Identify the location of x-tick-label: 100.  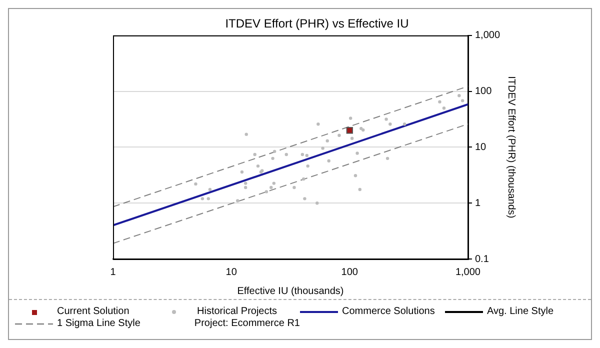
(349, 272).